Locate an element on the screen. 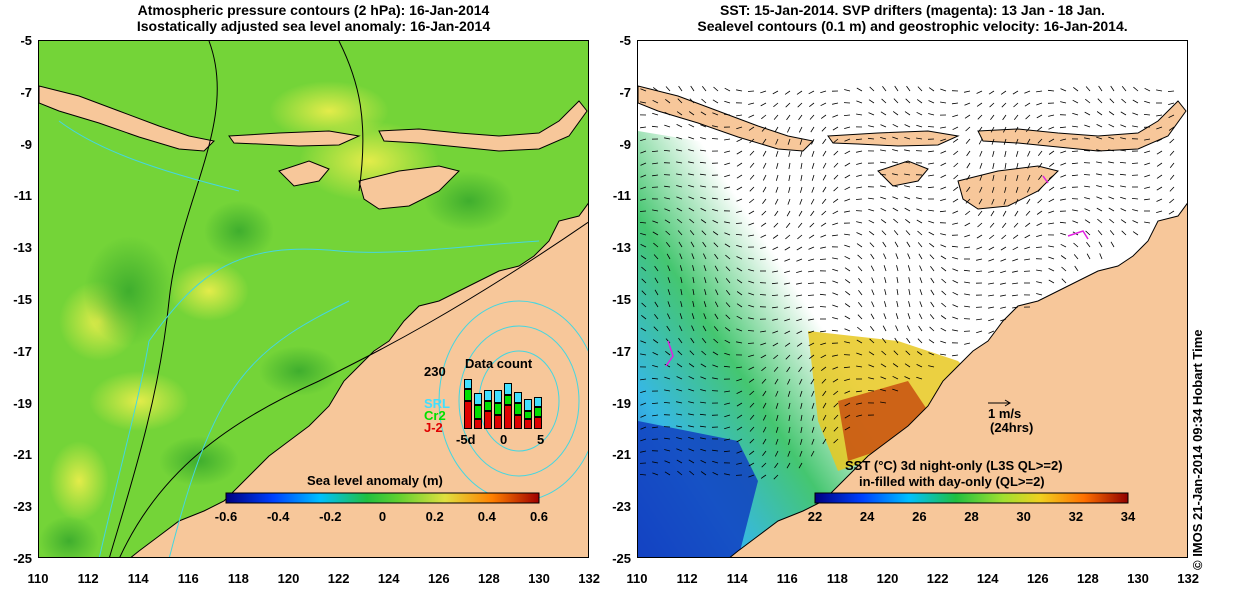  right-y-tick: -21 is located at coordinates (621, 455).